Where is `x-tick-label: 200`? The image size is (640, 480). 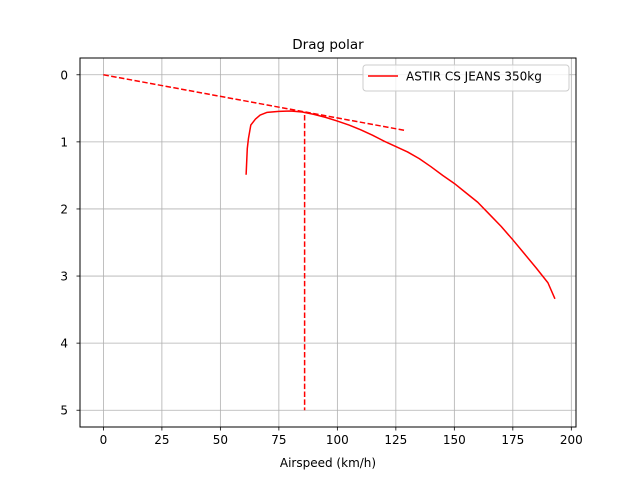 x-tick-label: 200 is located at coordinates (571, 440).